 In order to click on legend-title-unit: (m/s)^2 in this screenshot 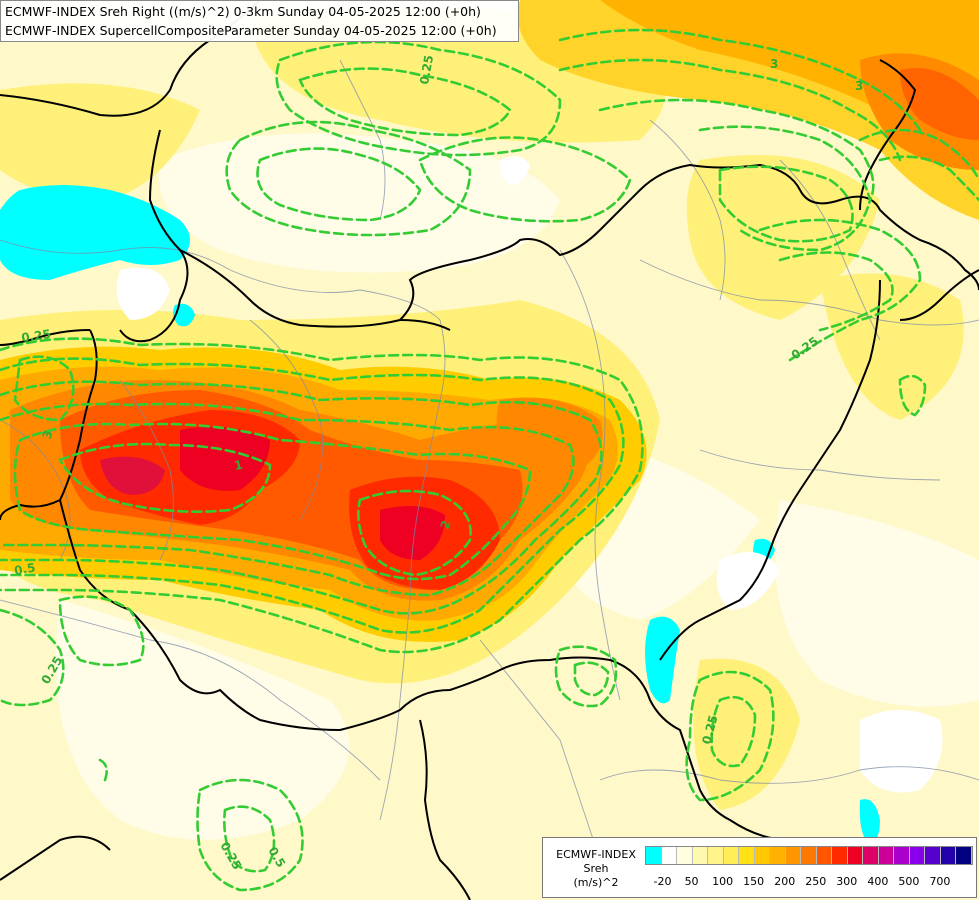, I will do `click(596, 882)`.